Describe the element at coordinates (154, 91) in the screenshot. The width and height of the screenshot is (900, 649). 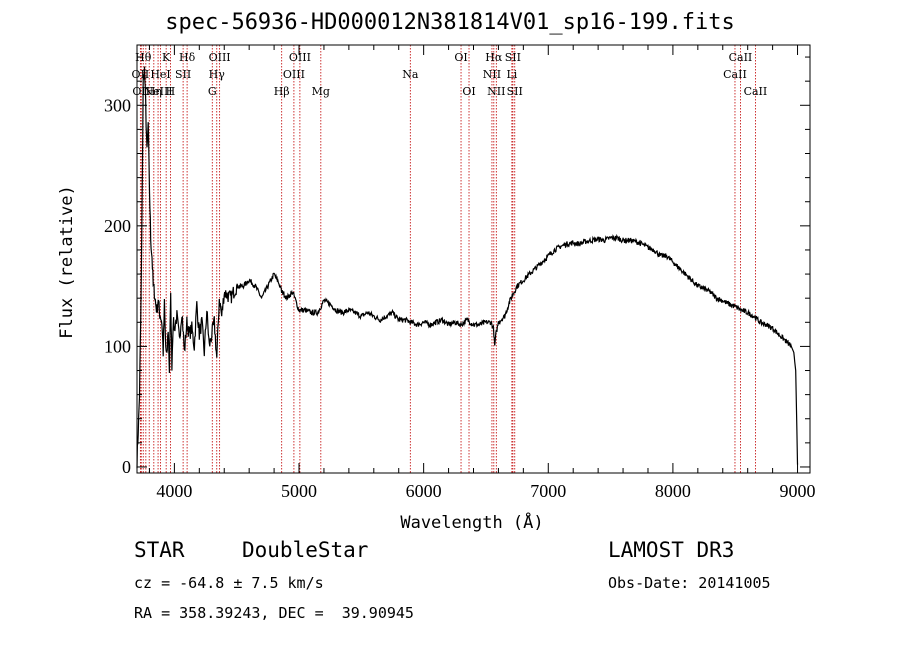
I see `line-label-5: Hη` at that location.